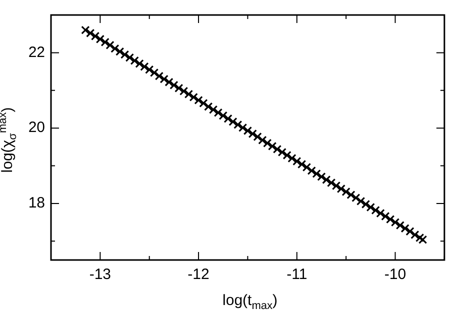 This screenshot has width=451, height=322. Describe the element at coordinates (36, 127) in the screenshot. I see `y-tick-label: 20` at that location.